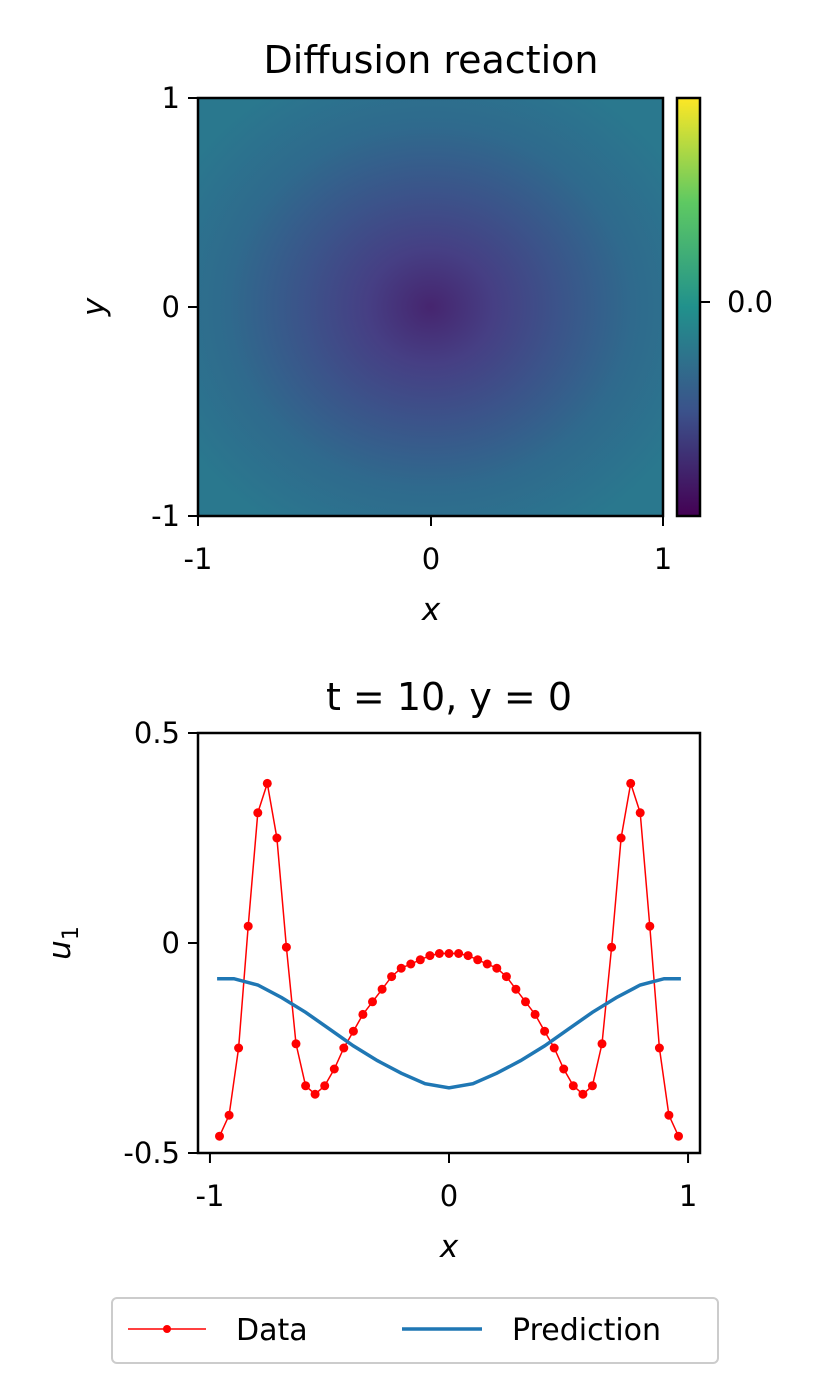 This screenshot has width=830, height=1384. I want to click on heatmap-y-tick-label: 0, so click(171, 307).